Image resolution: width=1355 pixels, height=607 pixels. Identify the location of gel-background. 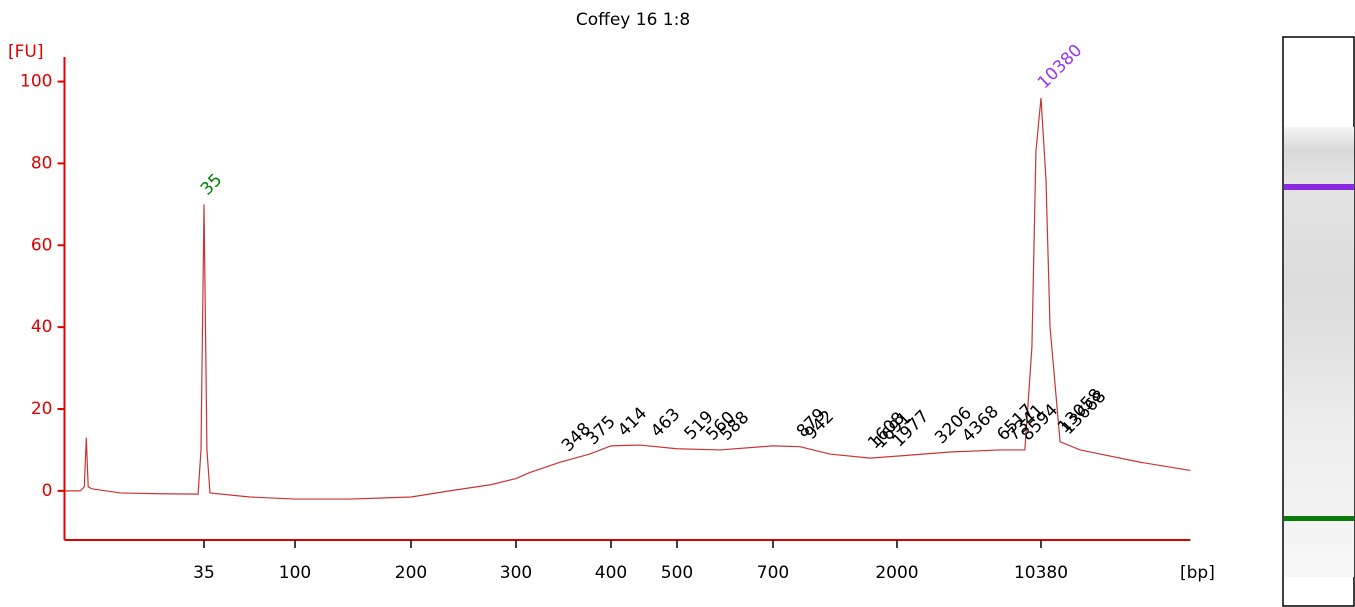
(1319, 352).